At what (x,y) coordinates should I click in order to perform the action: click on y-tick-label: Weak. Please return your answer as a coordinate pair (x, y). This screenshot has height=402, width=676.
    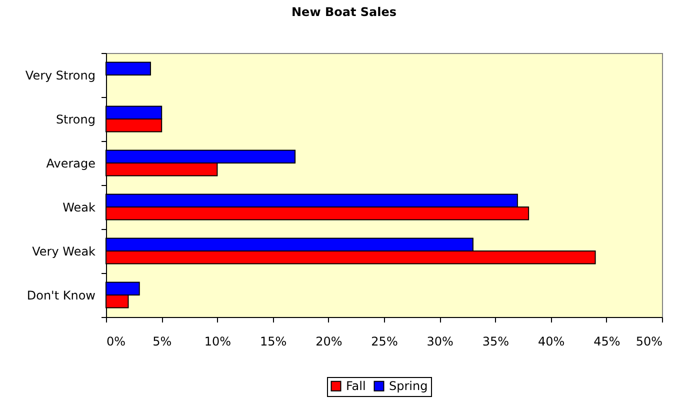
    Looking at the image, I should click on (79, 207).